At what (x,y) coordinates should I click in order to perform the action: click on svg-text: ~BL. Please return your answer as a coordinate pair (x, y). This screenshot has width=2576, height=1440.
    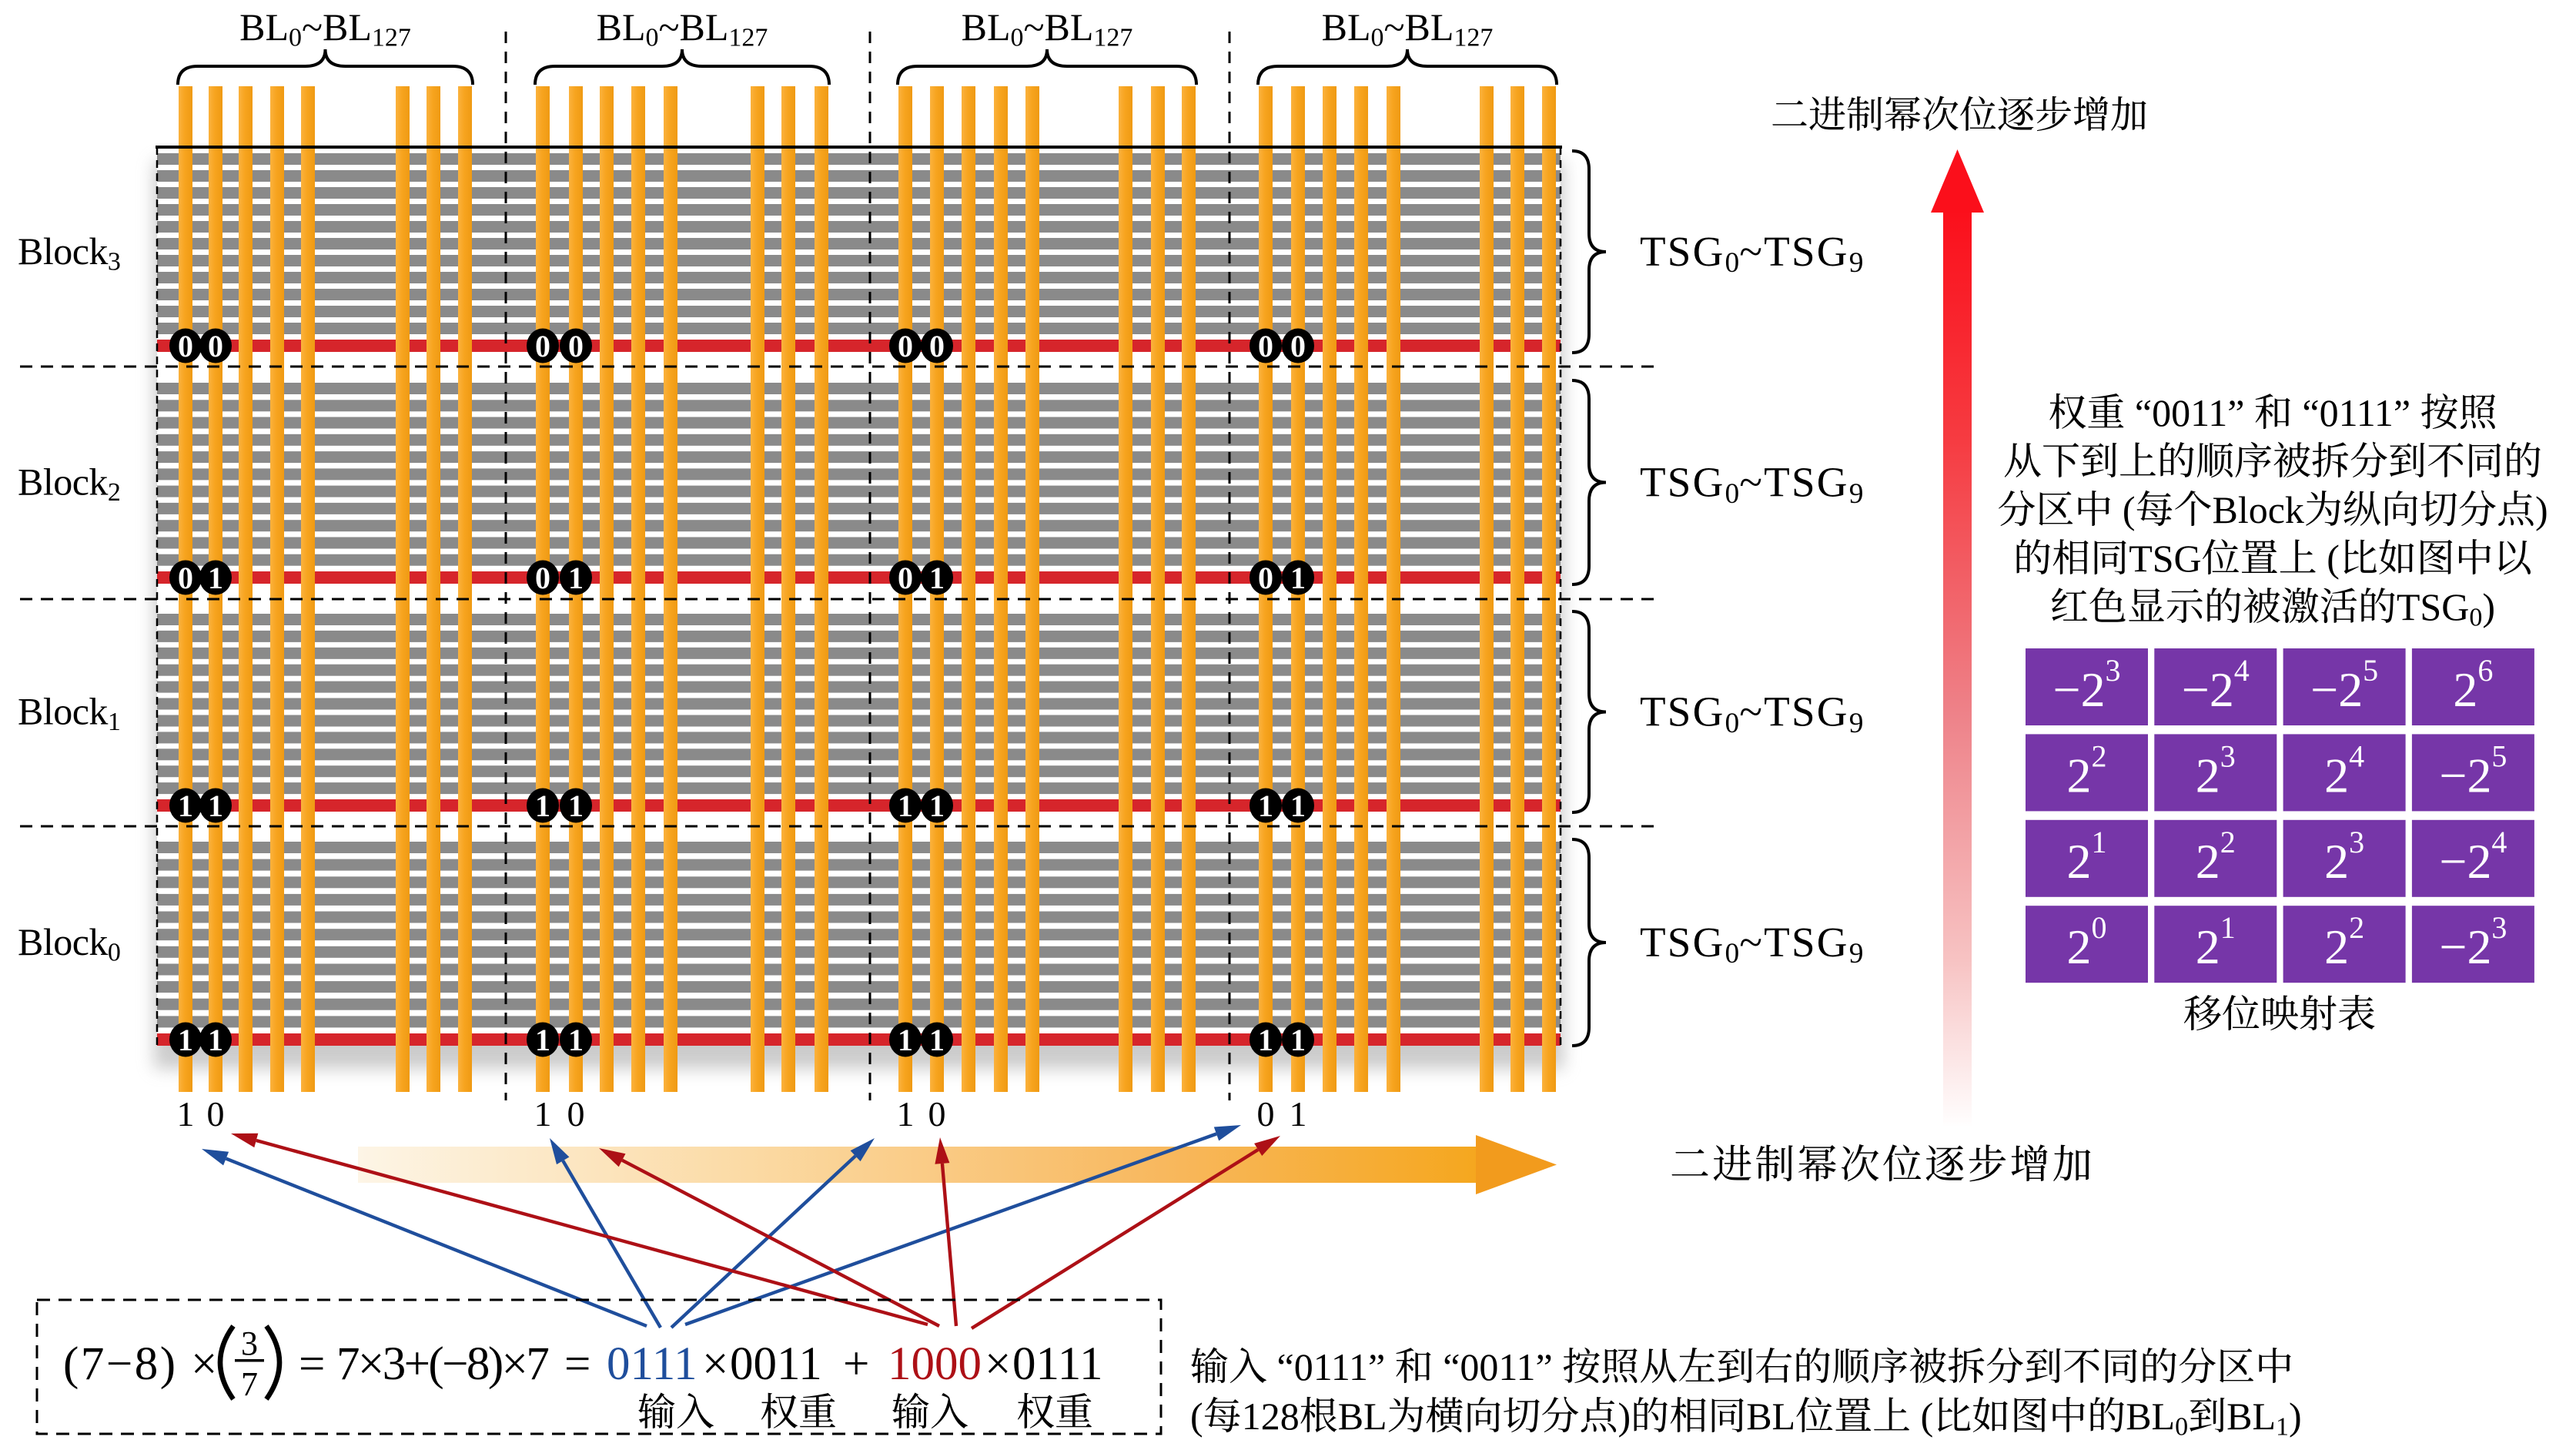
    Looking at the image, I should click on (337, 27).